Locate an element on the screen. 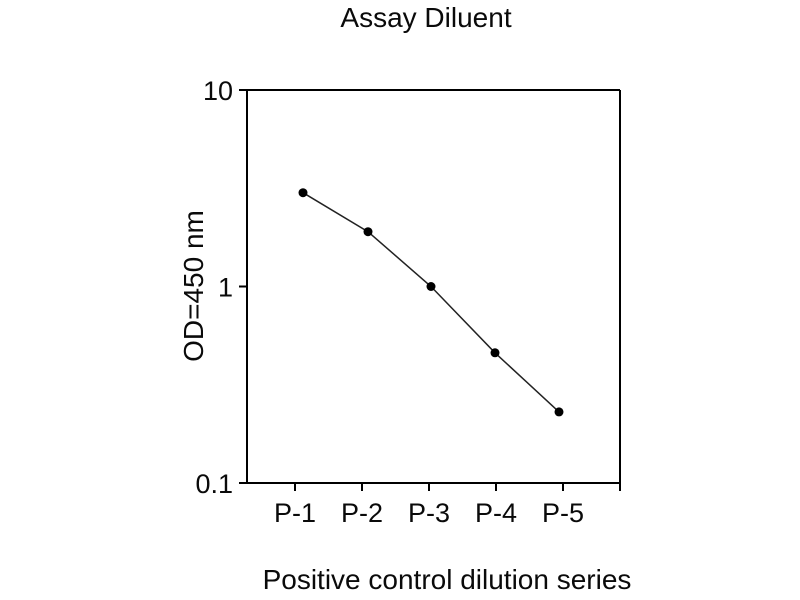  y-tick-label: 10 is located at coordinates (218, 91).